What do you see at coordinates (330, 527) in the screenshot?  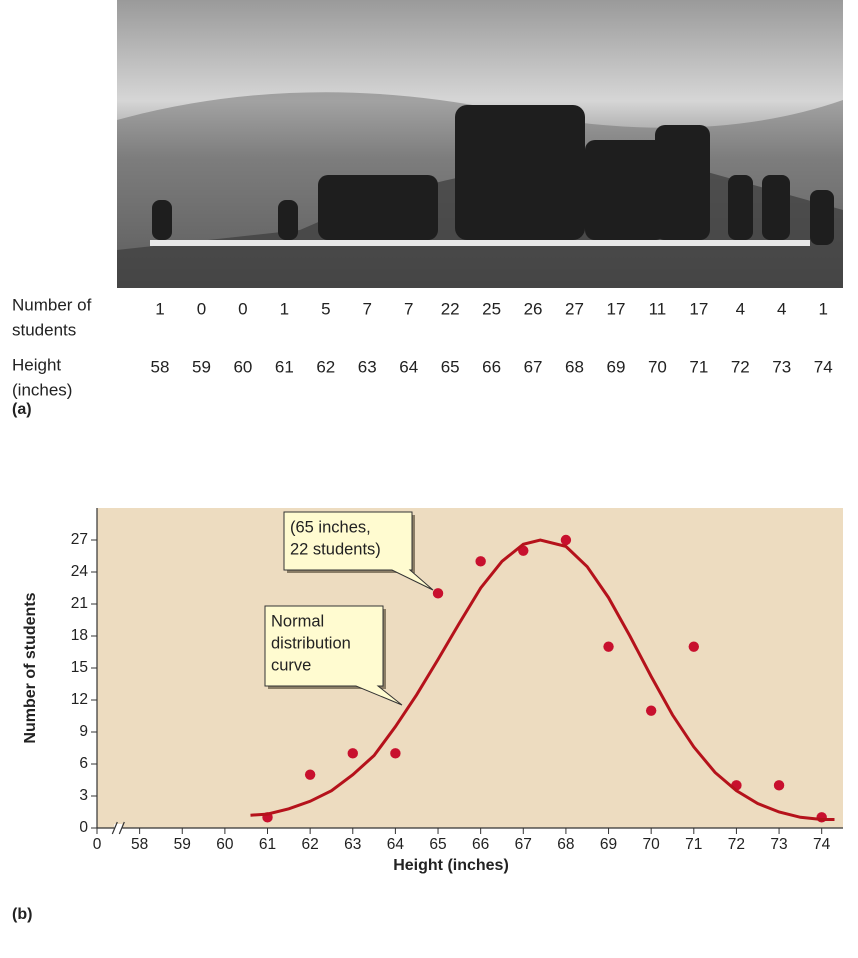 I see `callout-text: (65 inches,` at bounding box center [330, 527].